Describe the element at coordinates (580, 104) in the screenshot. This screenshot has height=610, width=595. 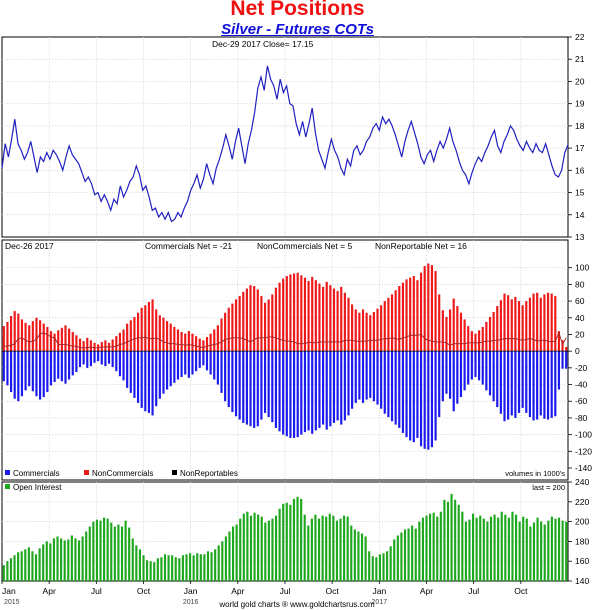
I see `y-tick-label: 19` at that location.